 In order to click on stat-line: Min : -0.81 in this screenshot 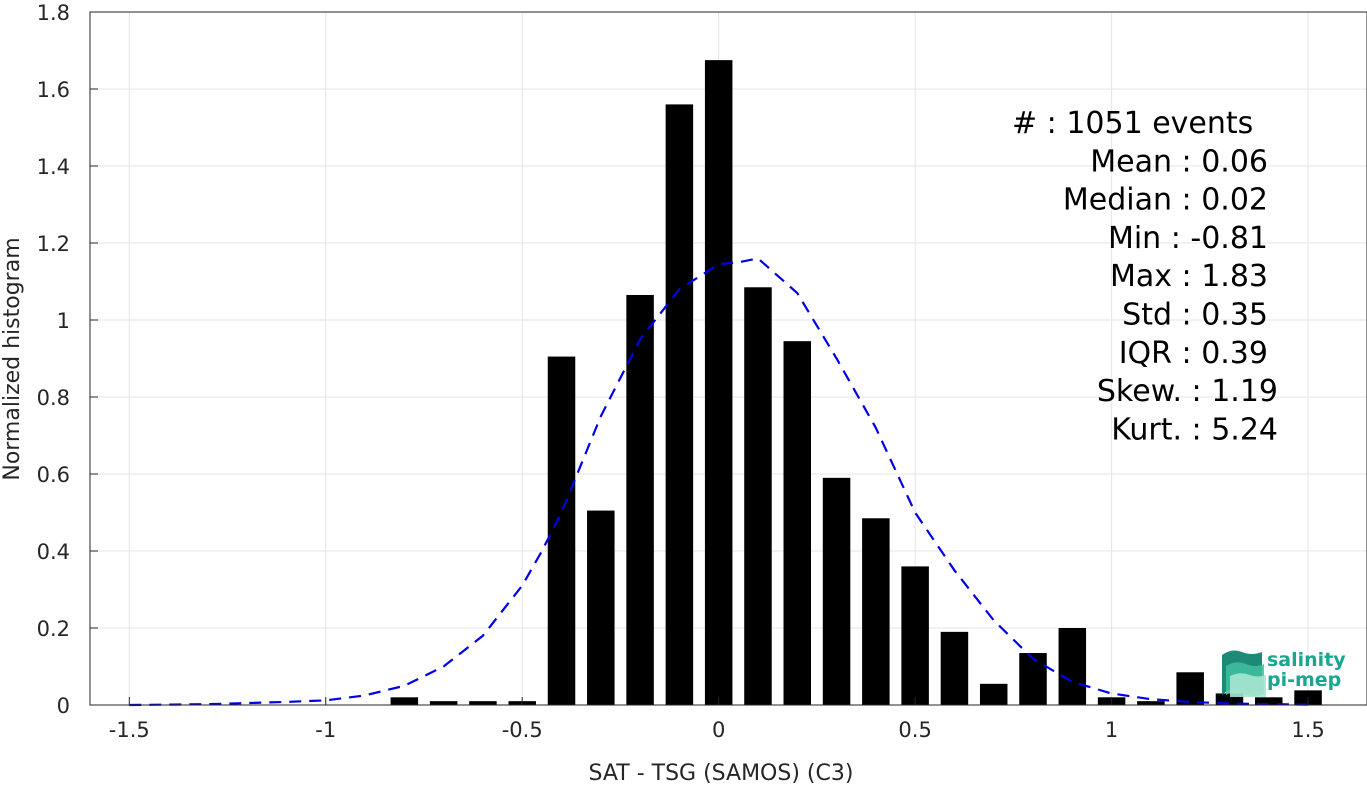, I will do `click(1188, 238)`.